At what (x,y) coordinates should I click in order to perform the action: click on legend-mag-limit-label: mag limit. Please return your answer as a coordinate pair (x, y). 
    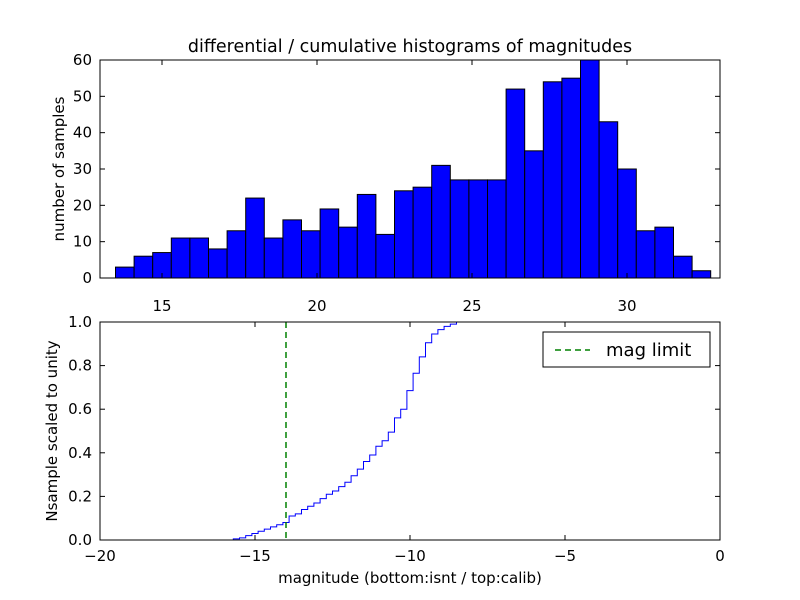
    Looking at the image, I should click on (648, 350).